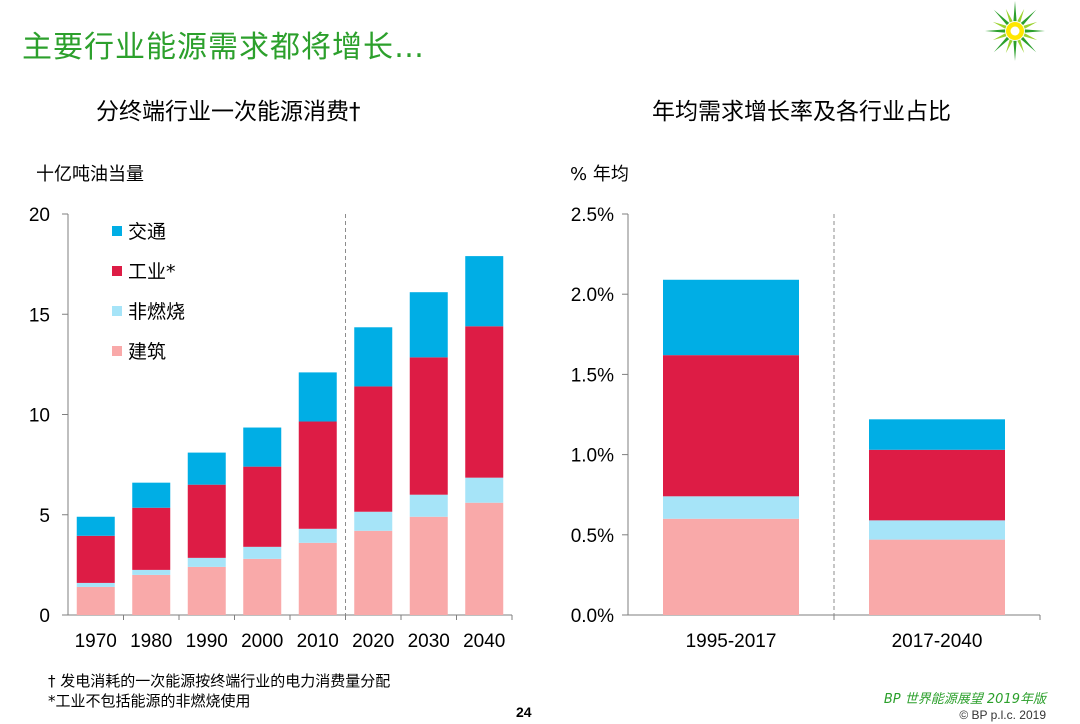 The image size is (1080, 724). What do you see at coordinates (147, 232) in the screenshot?
I see `legend-label-transport: 交通` at bounding box center [147, 232].